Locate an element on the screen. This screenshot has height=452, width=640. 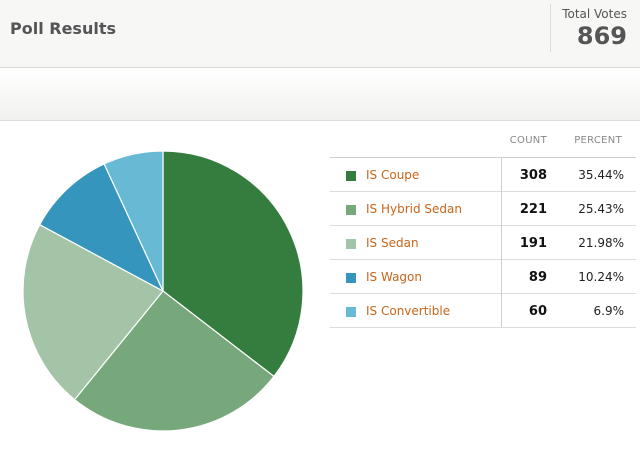
toolbar-band is located at coordinates (320, 94).